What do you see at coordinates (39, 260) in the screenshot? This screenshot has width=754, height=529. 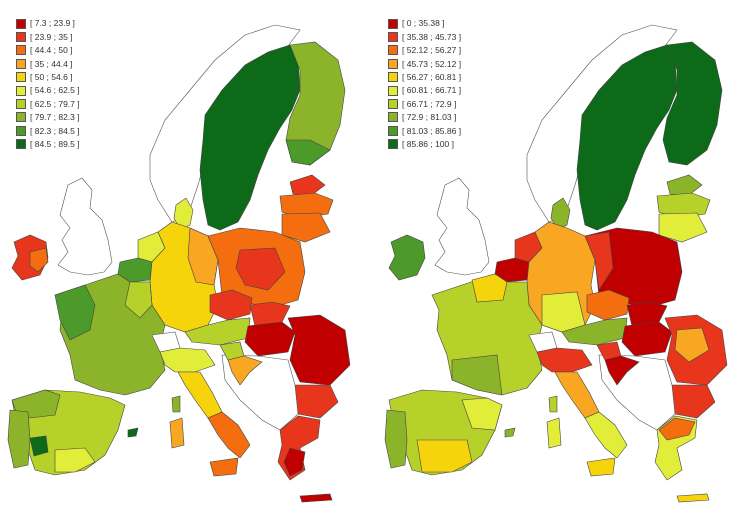 I see `region-ireland-south` at bounding box center [39, 260].